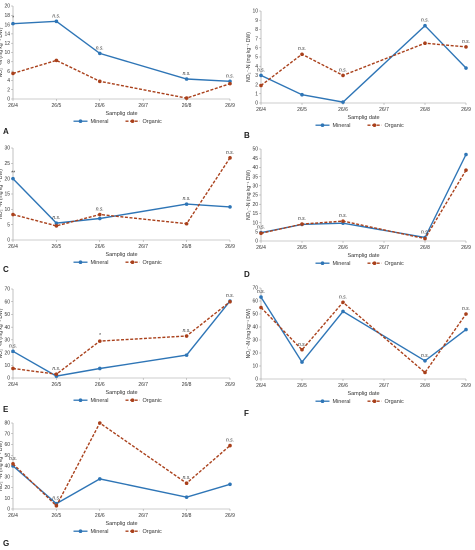  I want to click on y-tick-label: 14, so click(7, 35).